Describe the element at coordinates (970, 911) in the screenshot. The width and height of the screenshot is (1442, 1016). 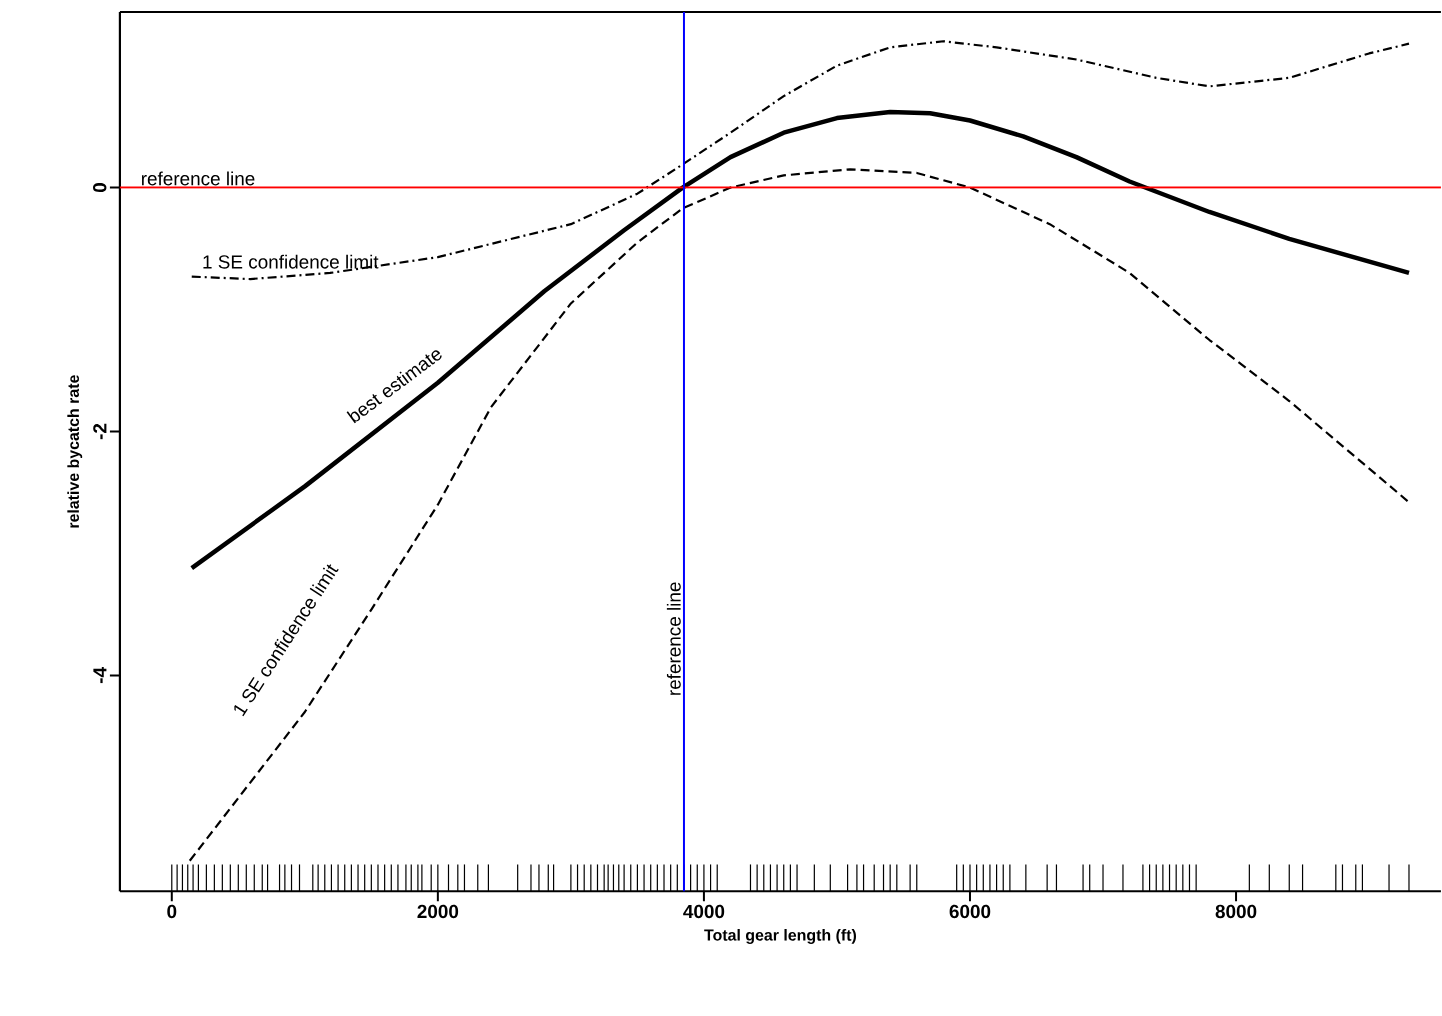
I see `x-tick-label: 6000` at that location.